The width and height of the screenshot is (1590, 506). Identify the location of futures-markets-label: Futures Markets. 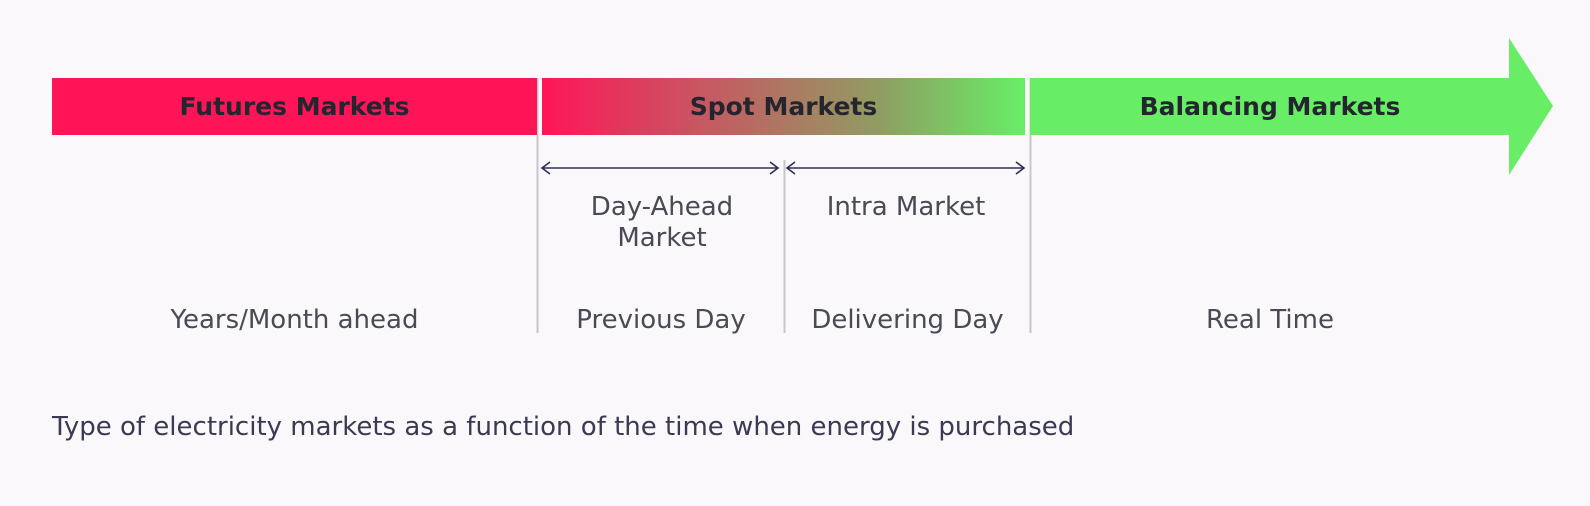
(294, 106).